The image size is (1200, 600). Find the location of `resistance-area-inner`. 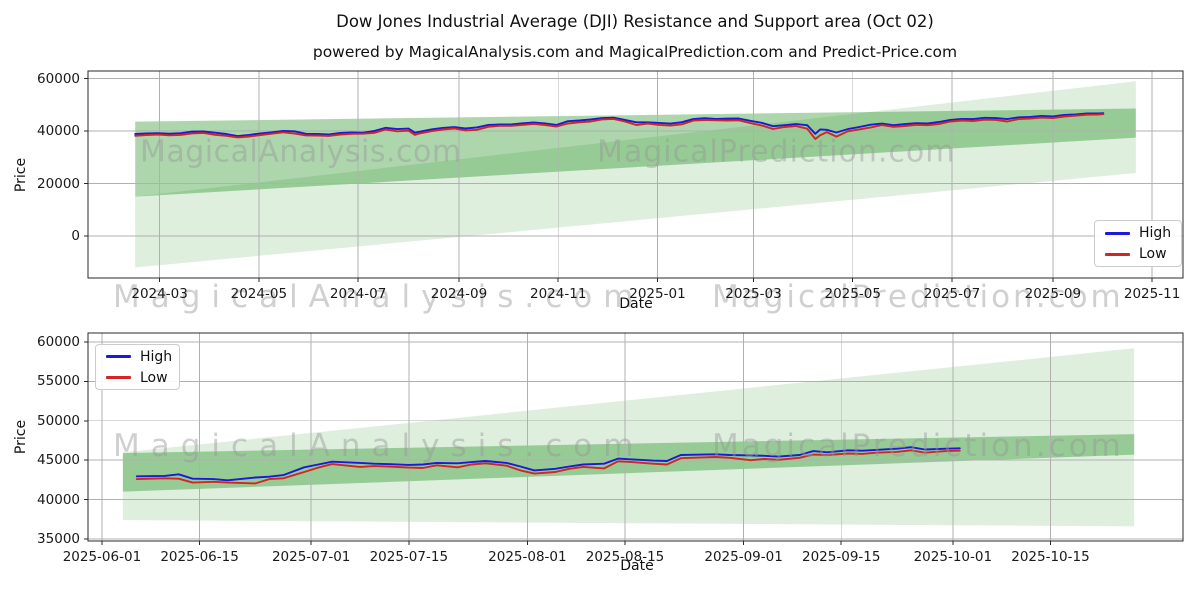

resistance-area-inner is located at coordinates (628, 463).